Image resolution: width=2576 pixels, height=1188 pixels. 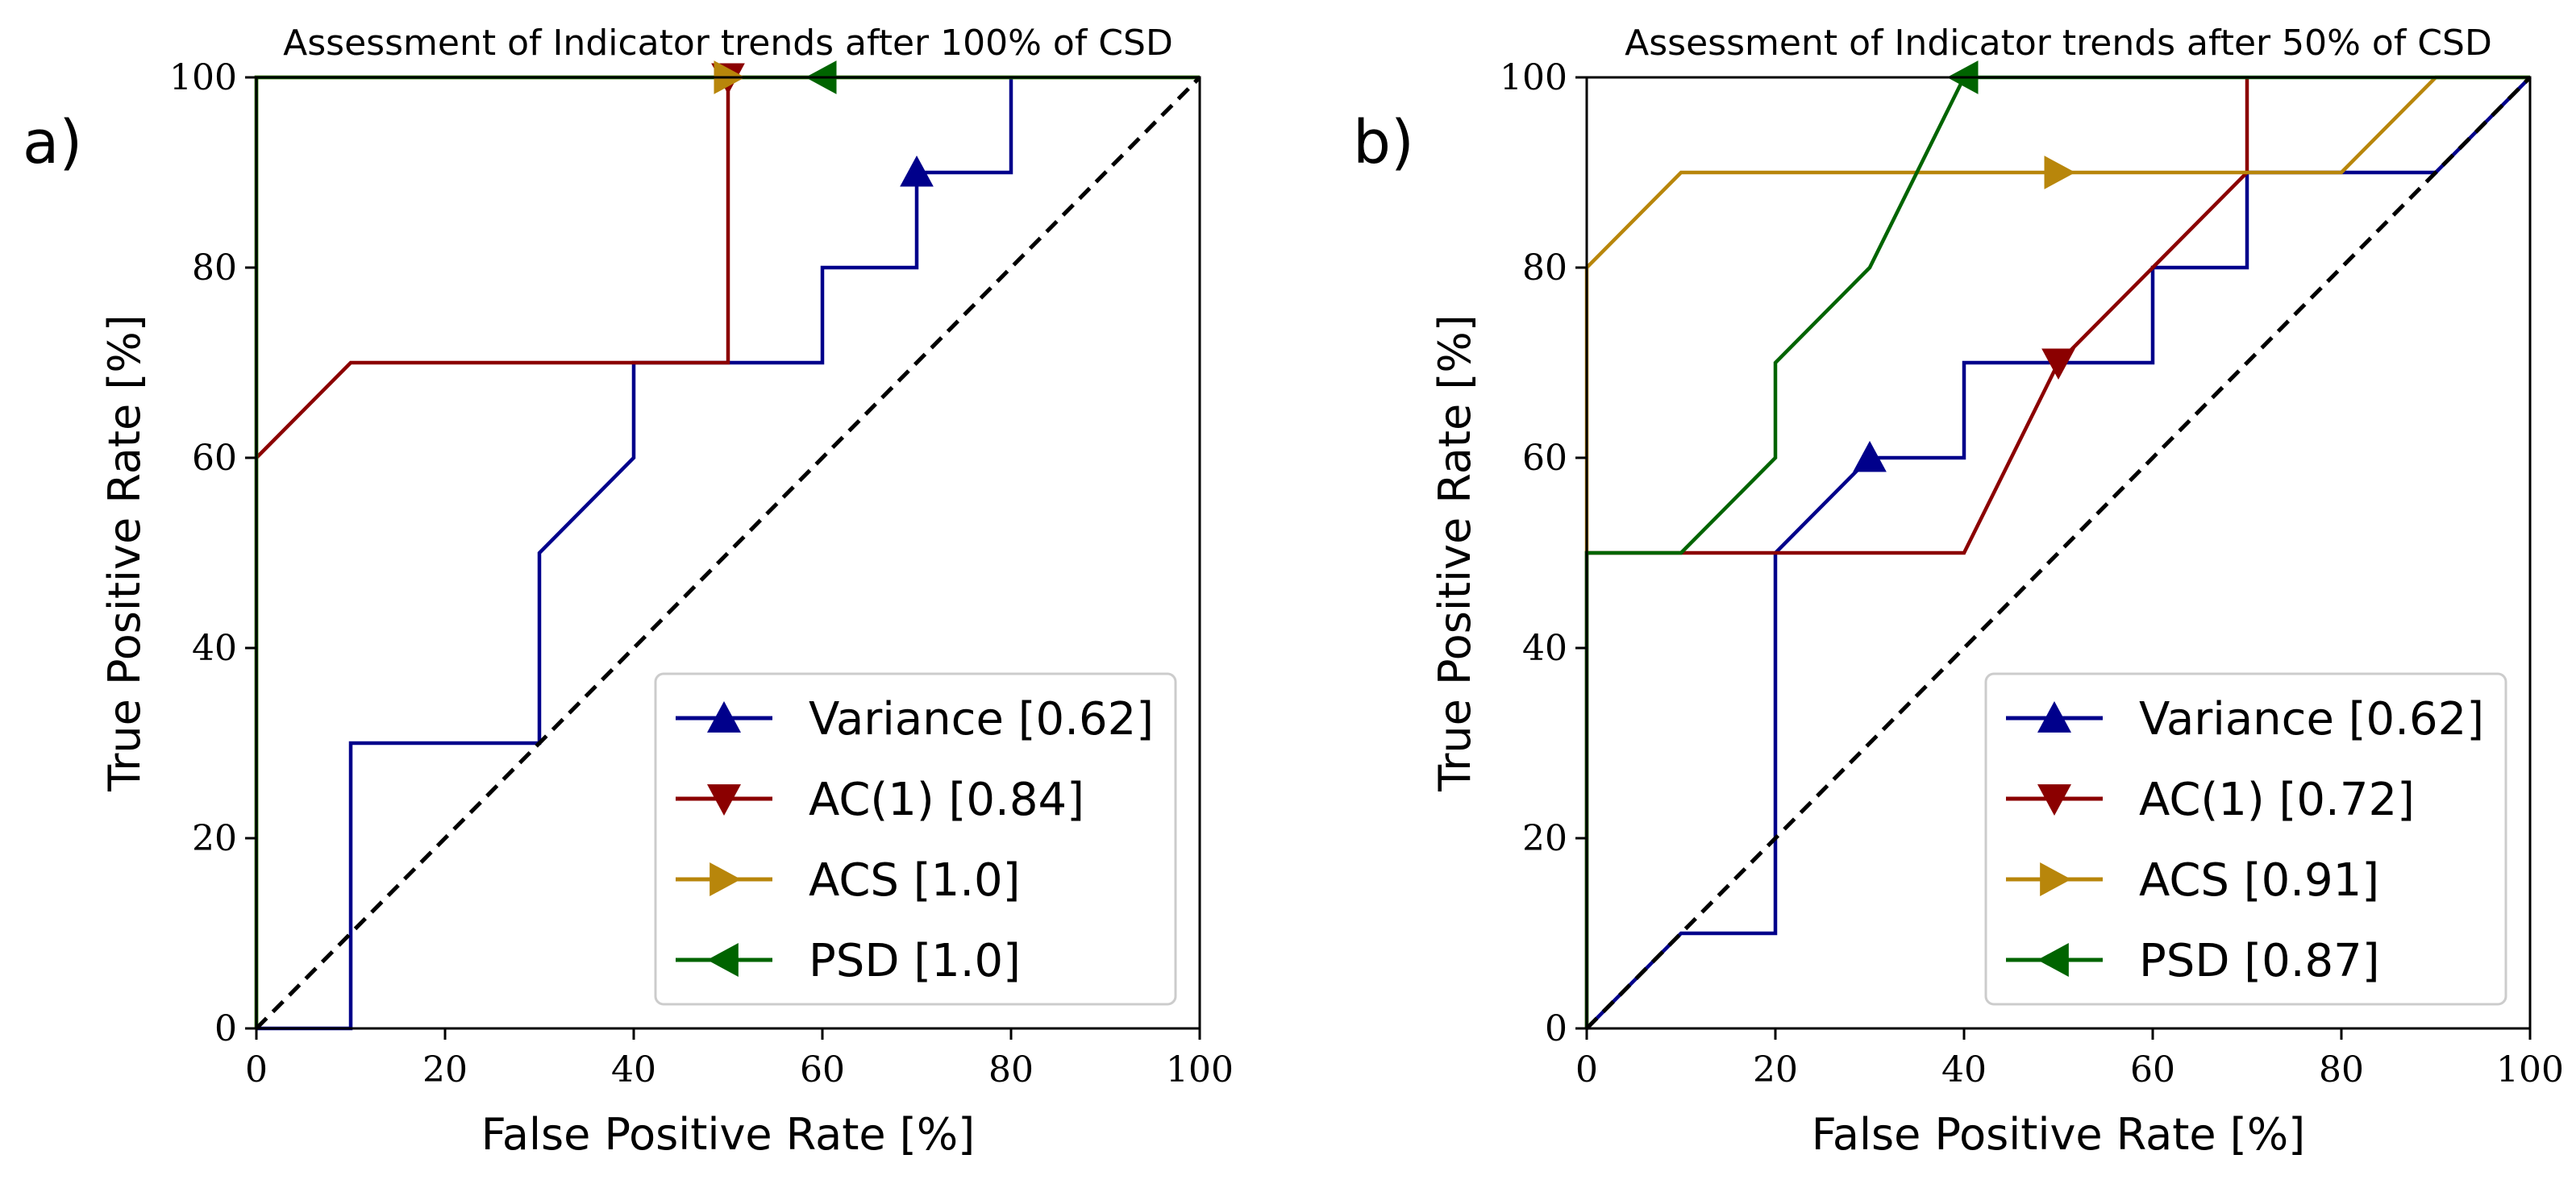 I want to click on legend-label: PSD [0.87], so click(x=2260, y=961).